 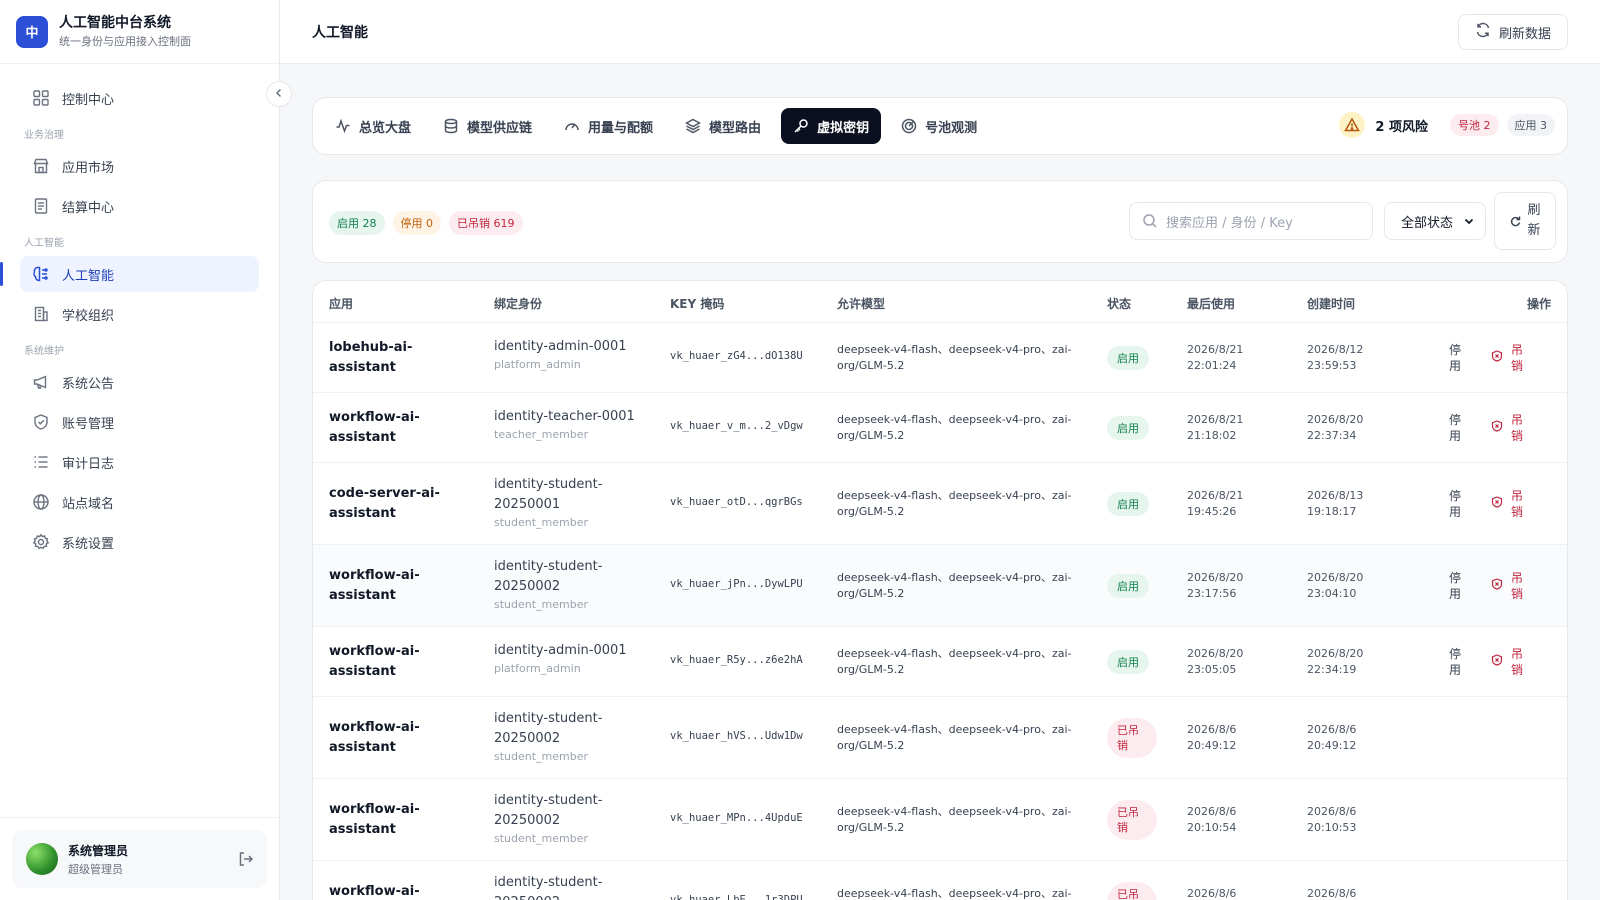 I want to click on revoke-icon, so click(x=1497, y=504).